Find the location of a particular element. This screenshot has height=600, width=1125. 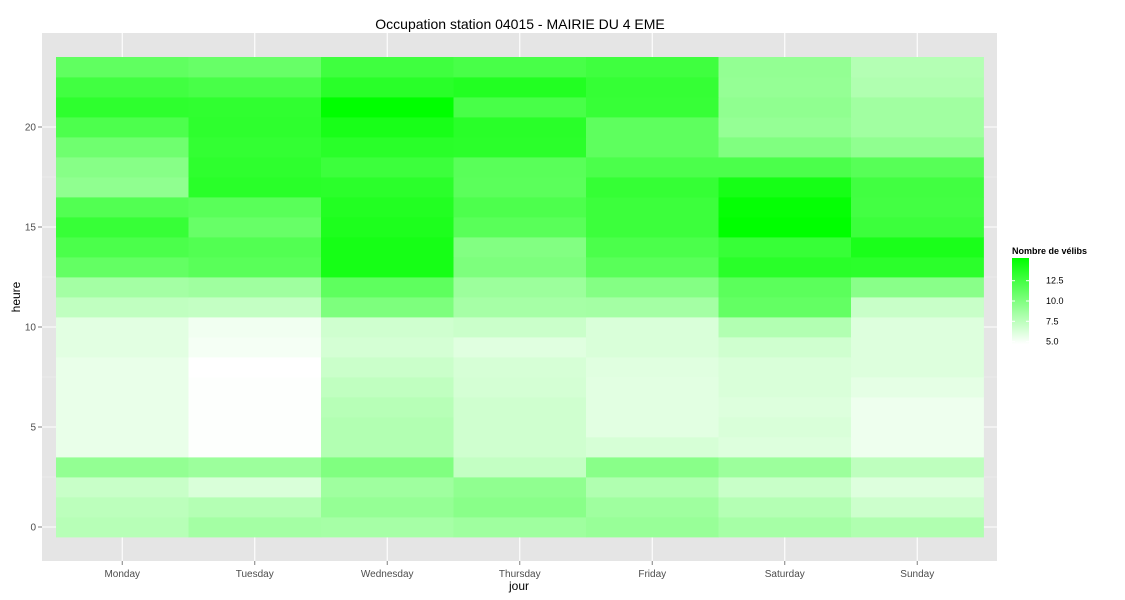

y-tick-label: 10 is located at coordinates (31, 328).